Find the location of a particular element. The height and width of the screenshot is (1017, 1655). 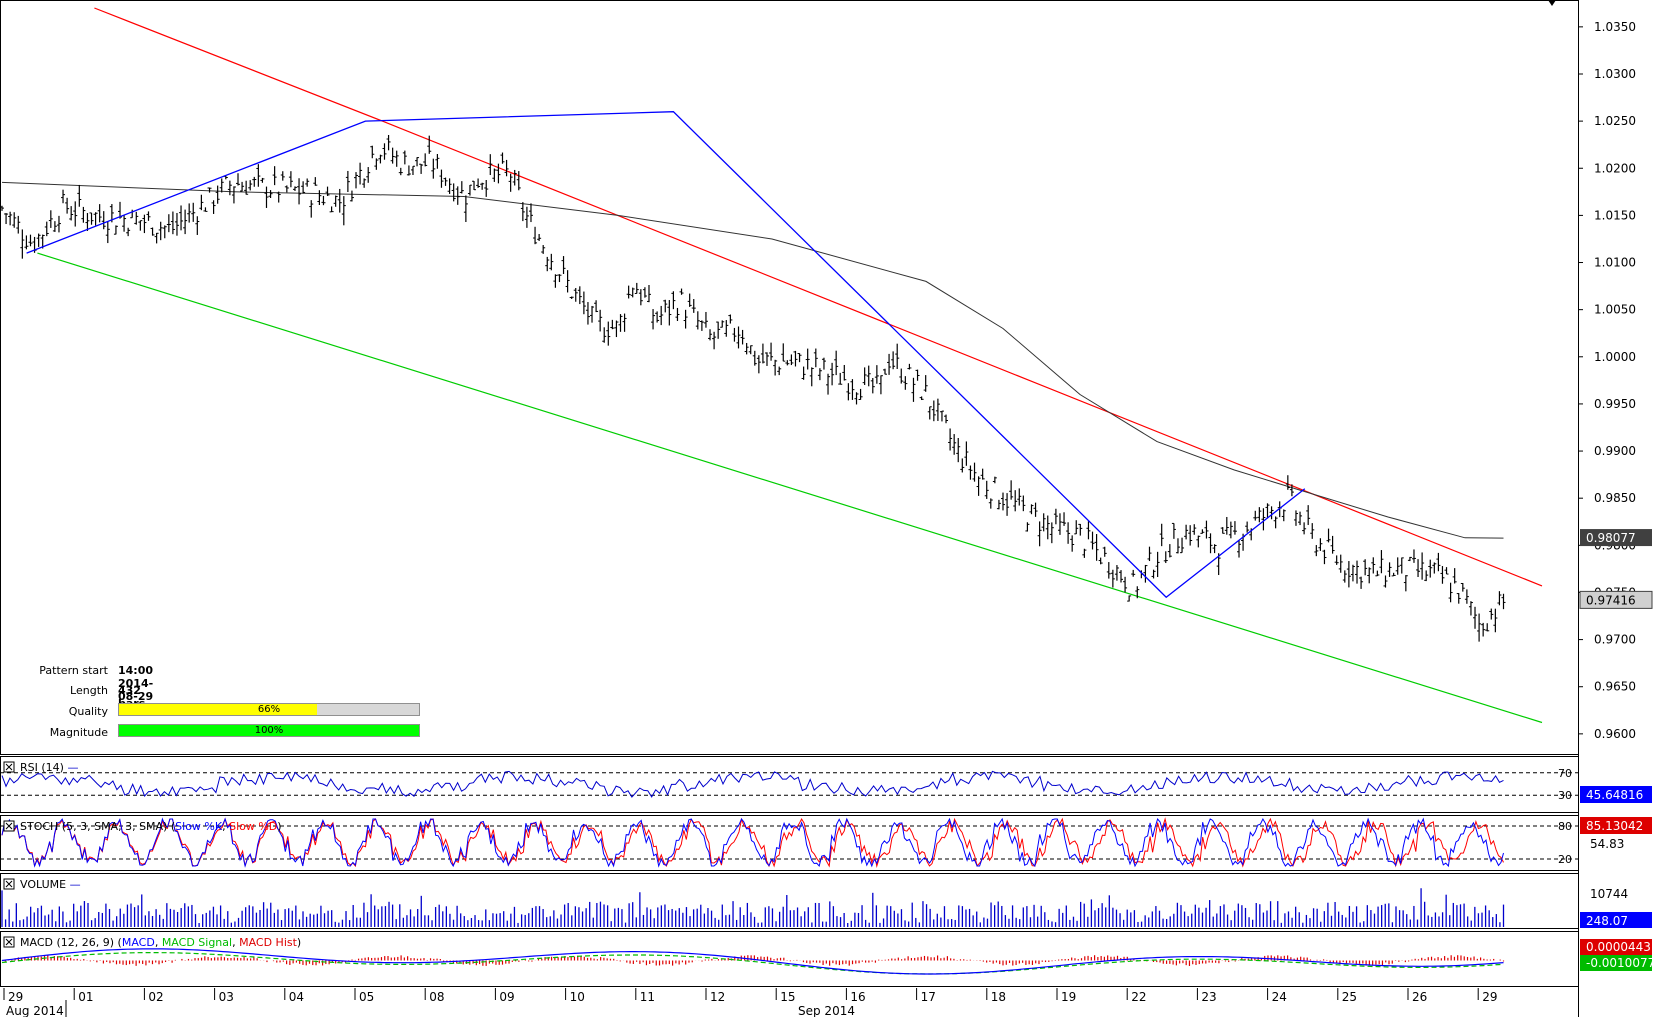

y-tick-label: 1.0300 is located at coordinates (1615, 74).